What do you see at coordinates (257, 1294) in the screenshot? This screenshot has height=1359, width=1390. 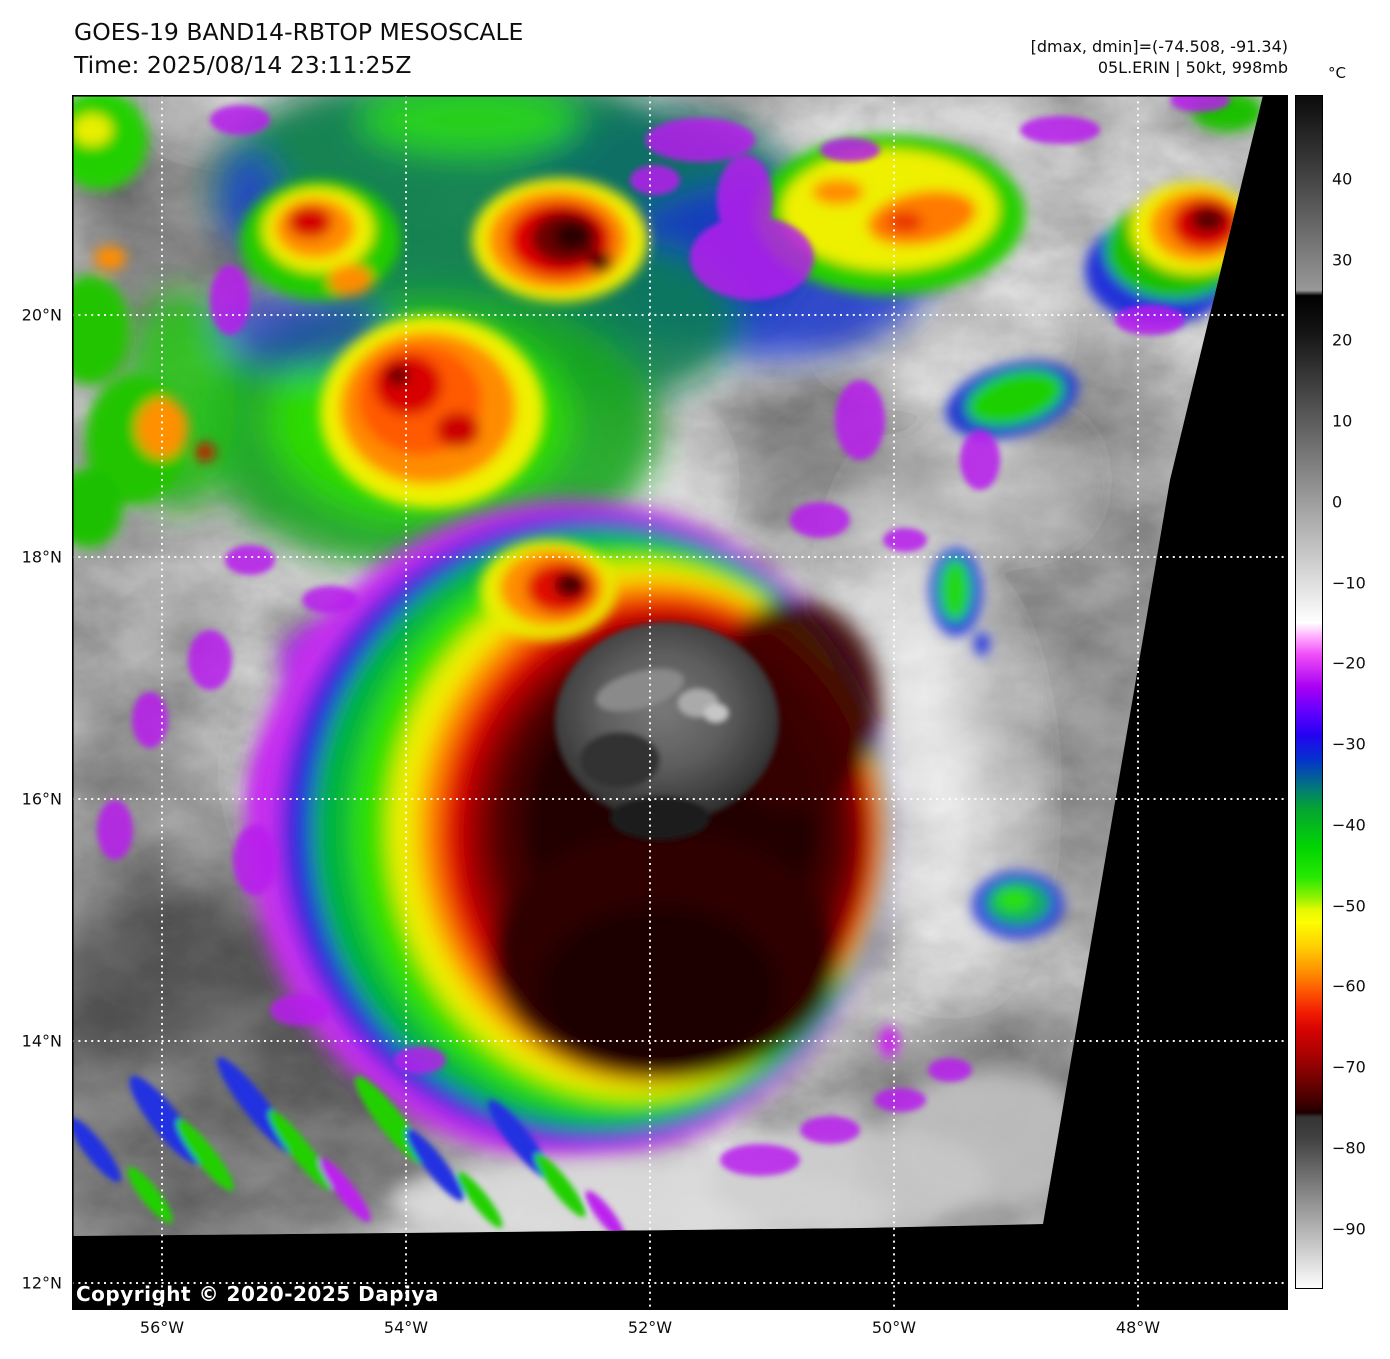 I see `copyright-watermark: Copyright © 2020-2025 Dapiya` at bounding box center [257, 1294].